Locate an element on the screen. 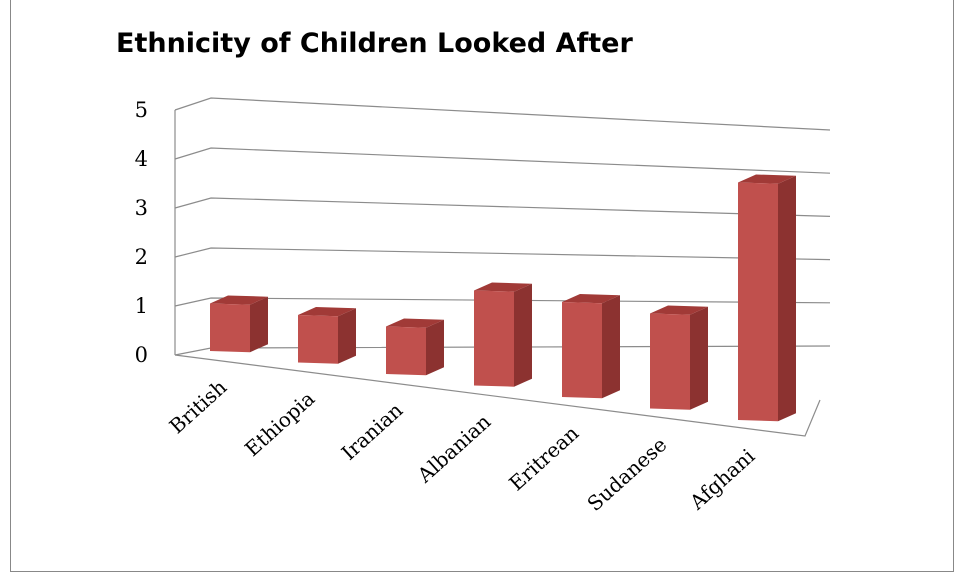 Image resolution: width=955 pixels, height=573 pixels. chart-title: Ethnicity of Children Looked After is located at coordinates (374, 43).